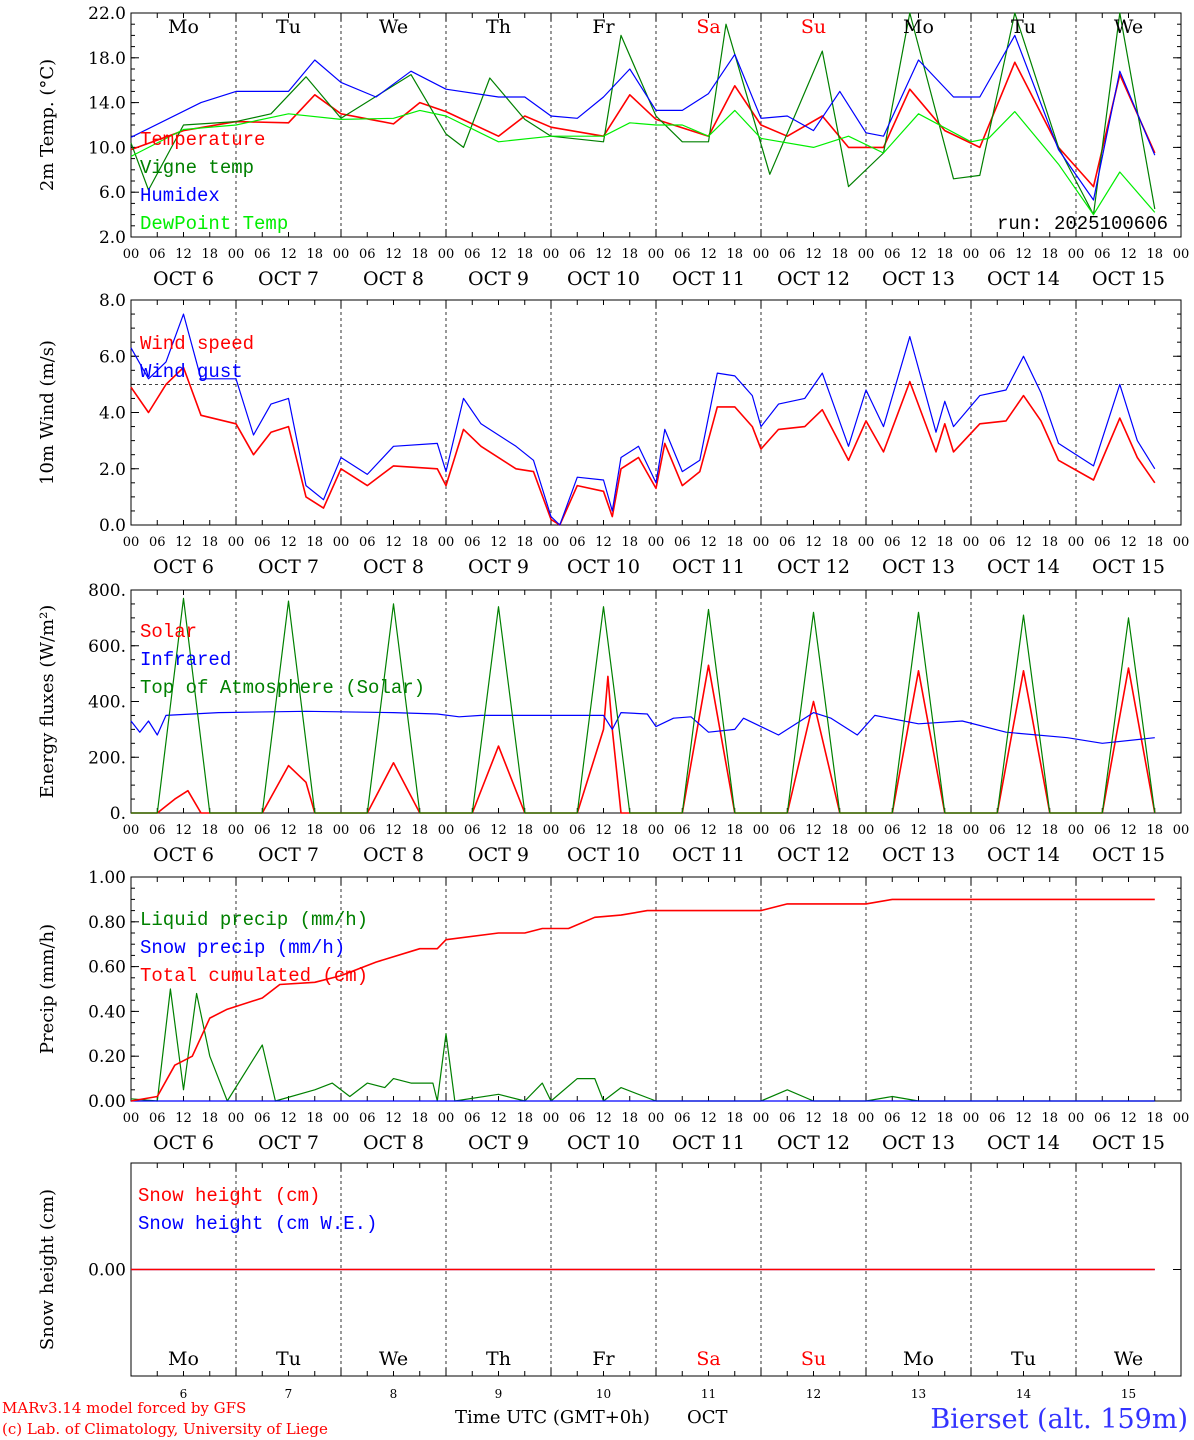  Describe the element at coordinates (107, 104) in the screenshot. I see `y-tick-label: 14.0` at that location.